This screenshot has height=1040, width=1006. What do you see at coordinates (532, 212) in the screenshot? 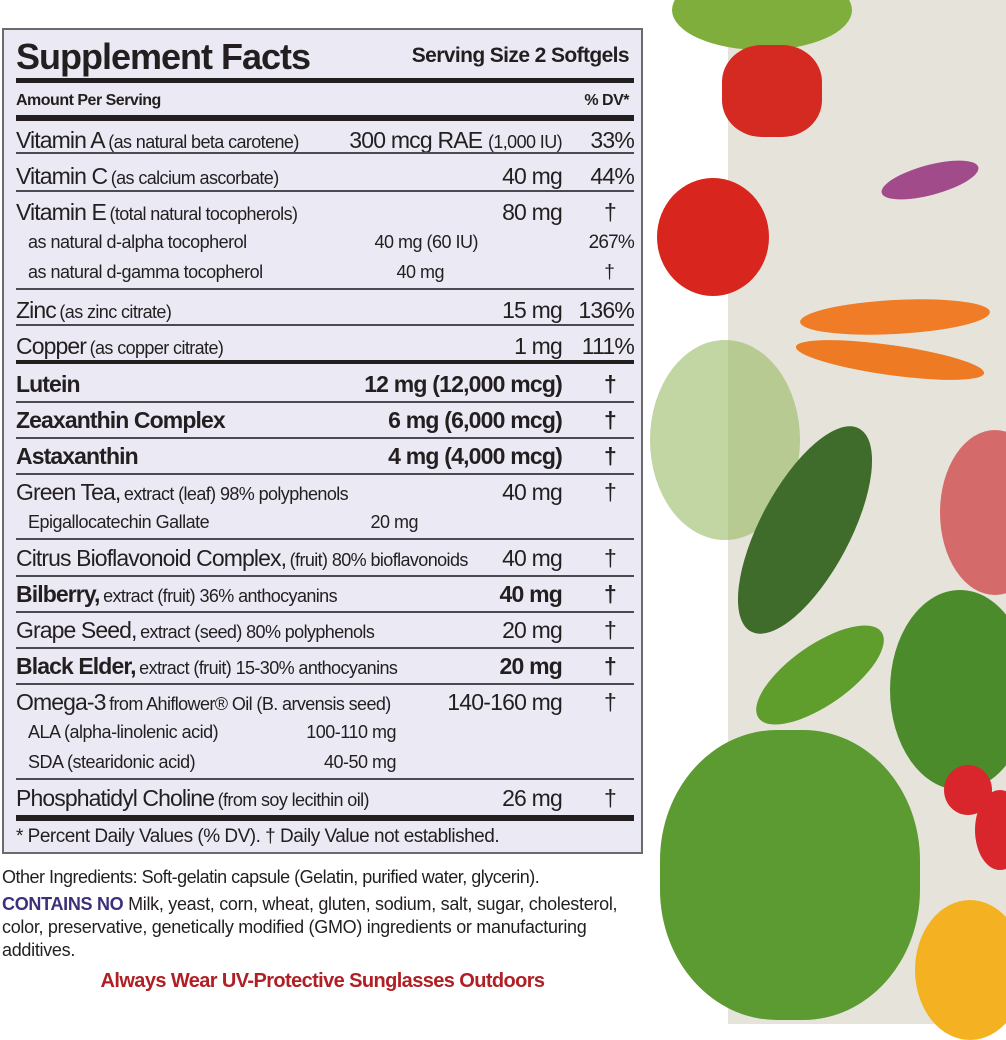
I see `nutrient-amount: 80 mg` at bounding box center [532, 212].